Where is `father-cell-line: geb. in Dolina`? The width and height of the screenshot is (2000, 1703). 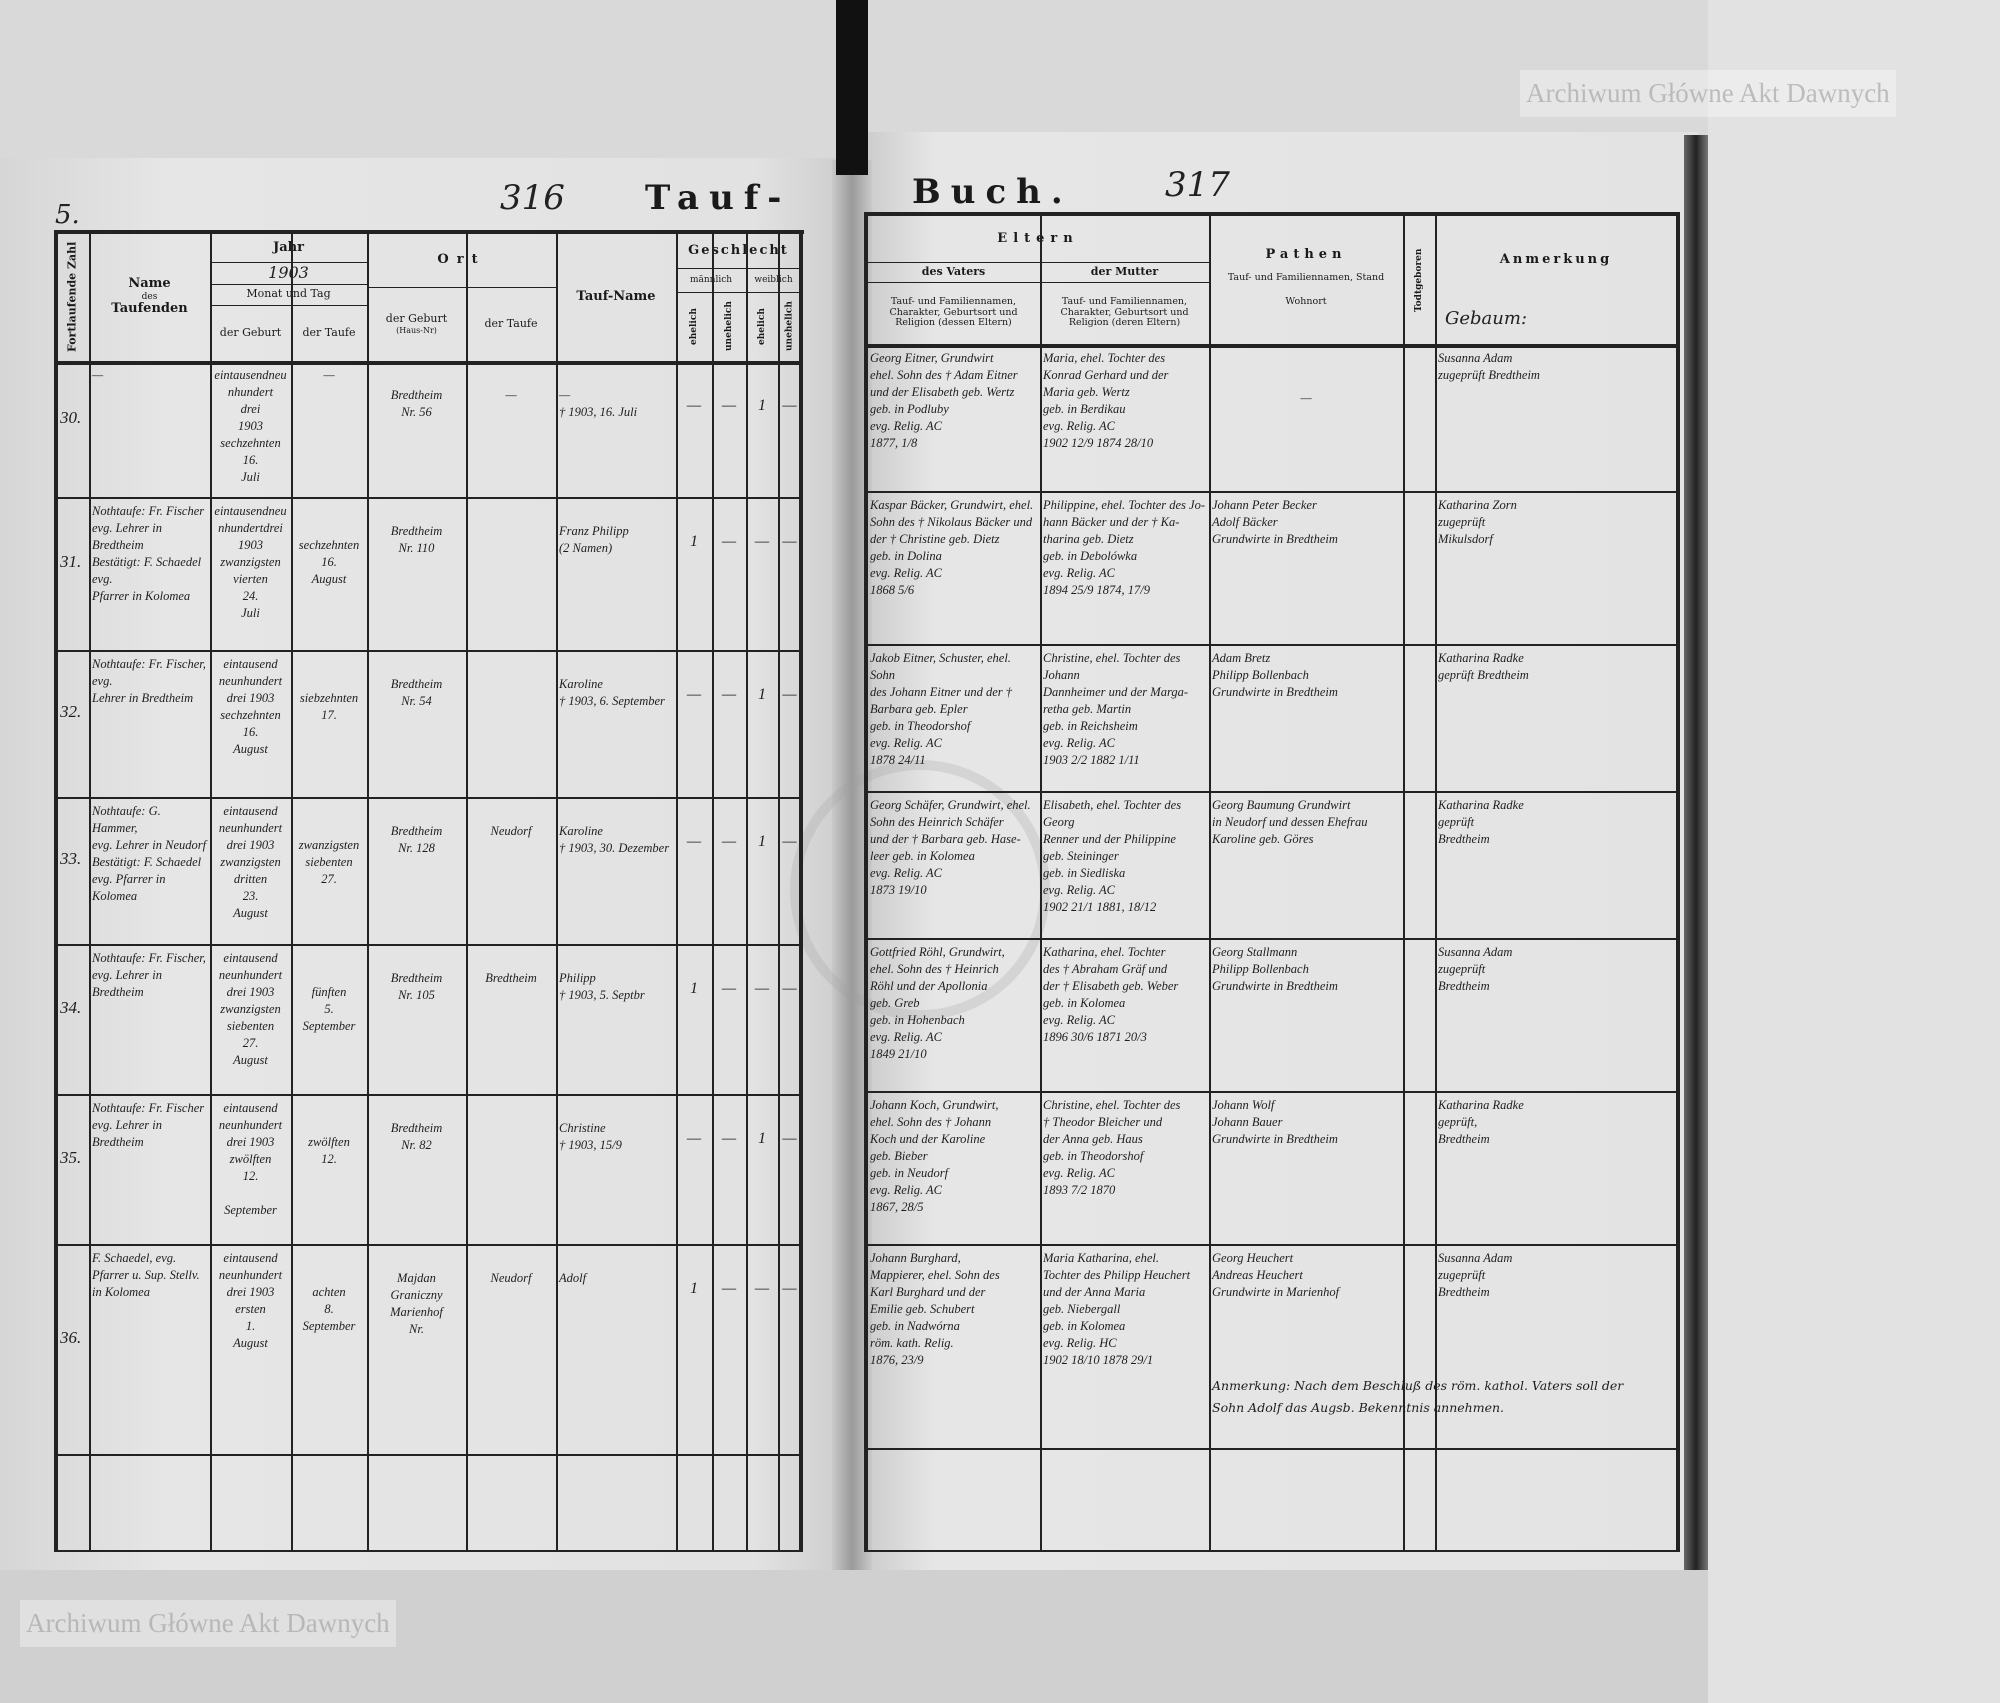 father-cell-line: geb. in Dolina is located at coordinates (906, 556).